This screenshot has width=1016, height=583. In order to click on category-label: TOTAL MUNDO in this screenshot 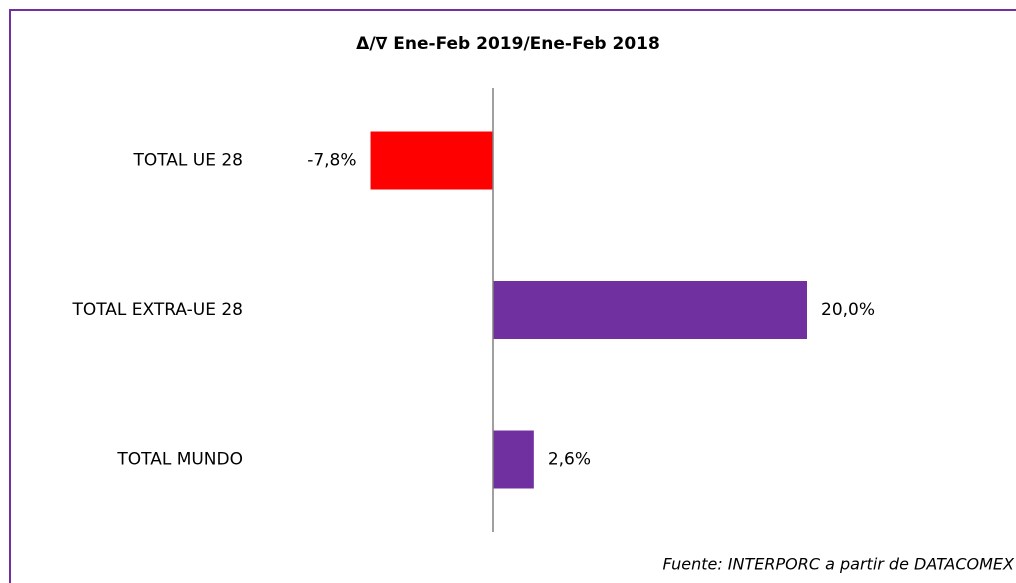, I will do `click(179, 460)`.